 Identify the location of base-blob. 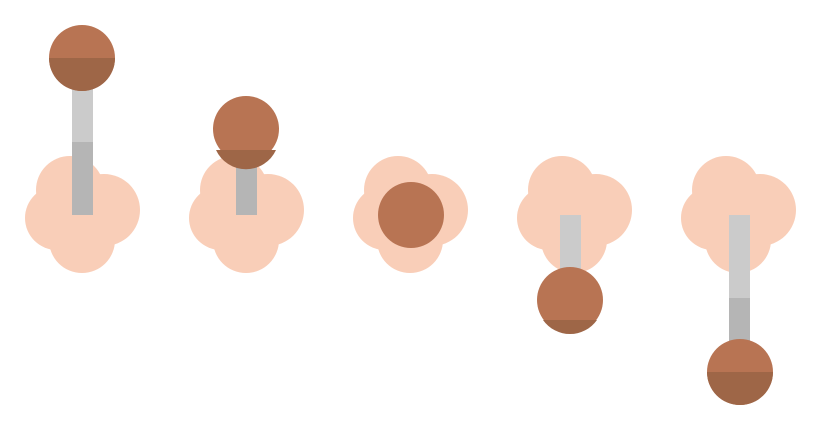
(246, 214).